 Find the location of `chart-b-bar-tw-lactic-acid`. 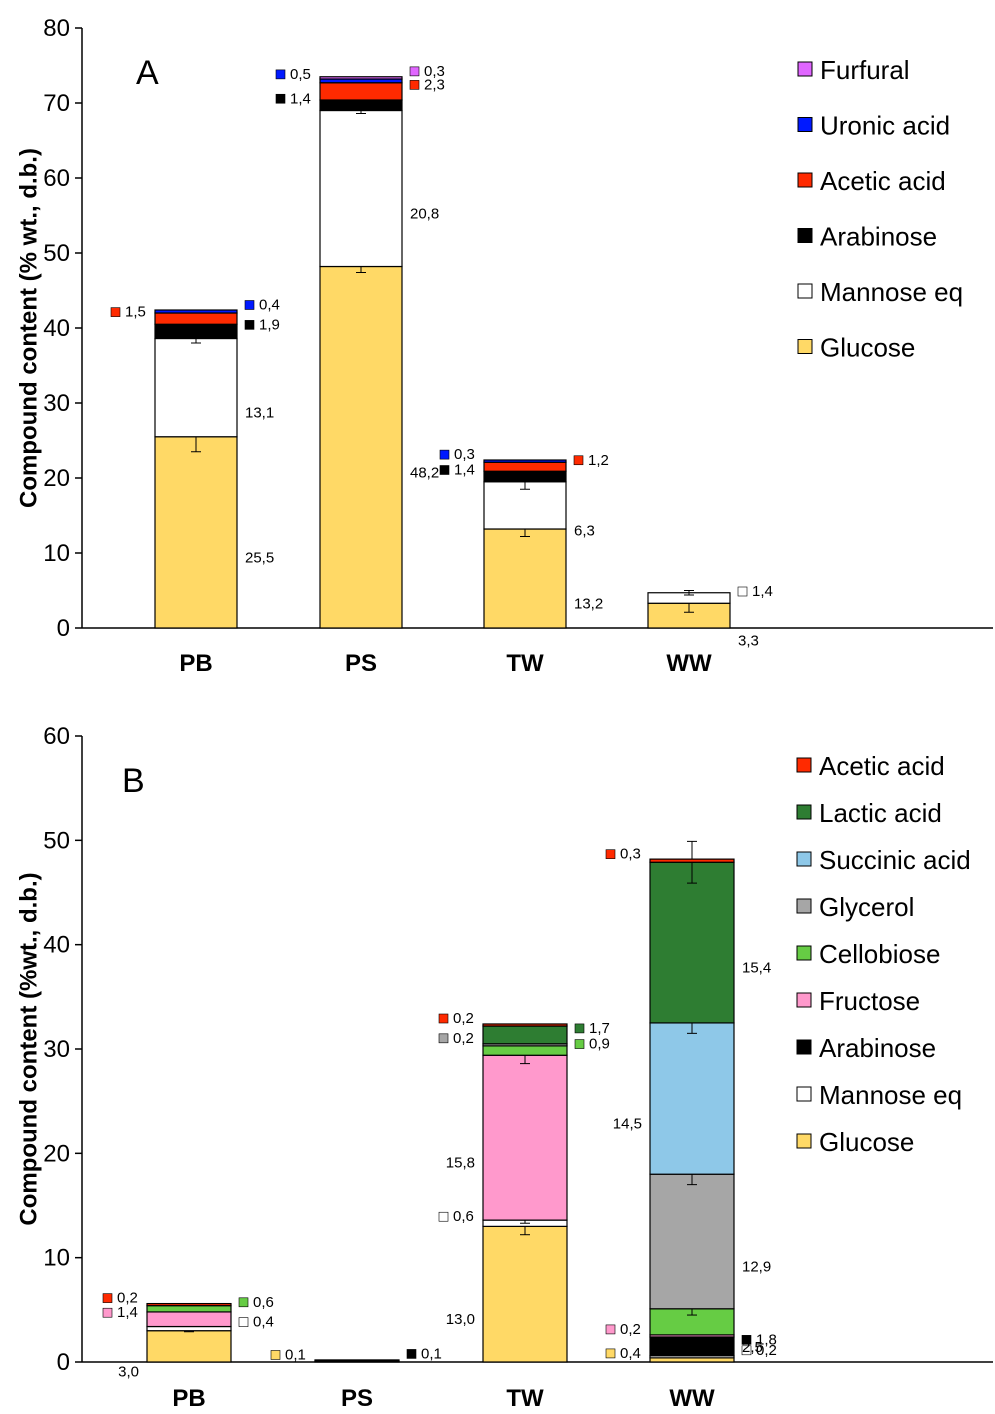

chart-b-bar-tw-lactic-acid is located at coordinates (525, 1035).